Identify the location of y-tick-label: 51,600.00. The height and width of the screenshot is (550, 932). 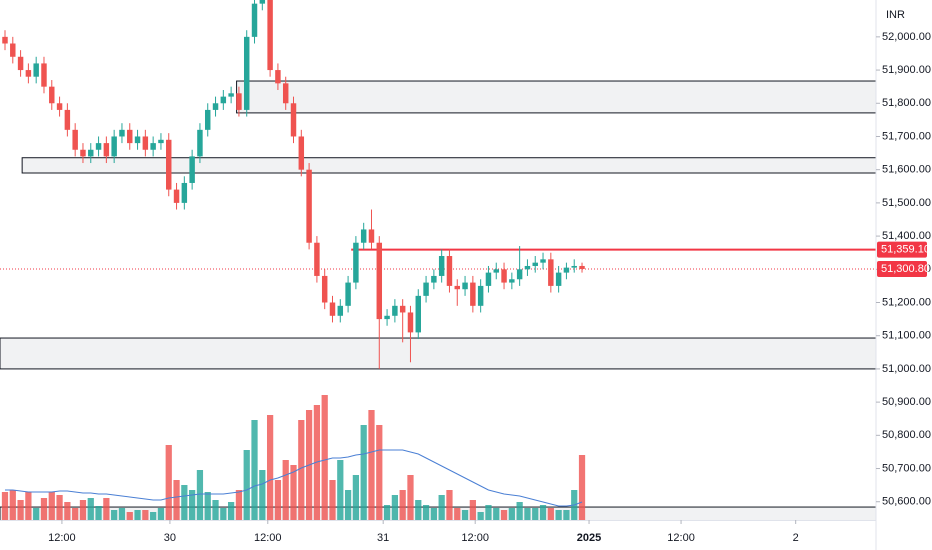
(906, 170).